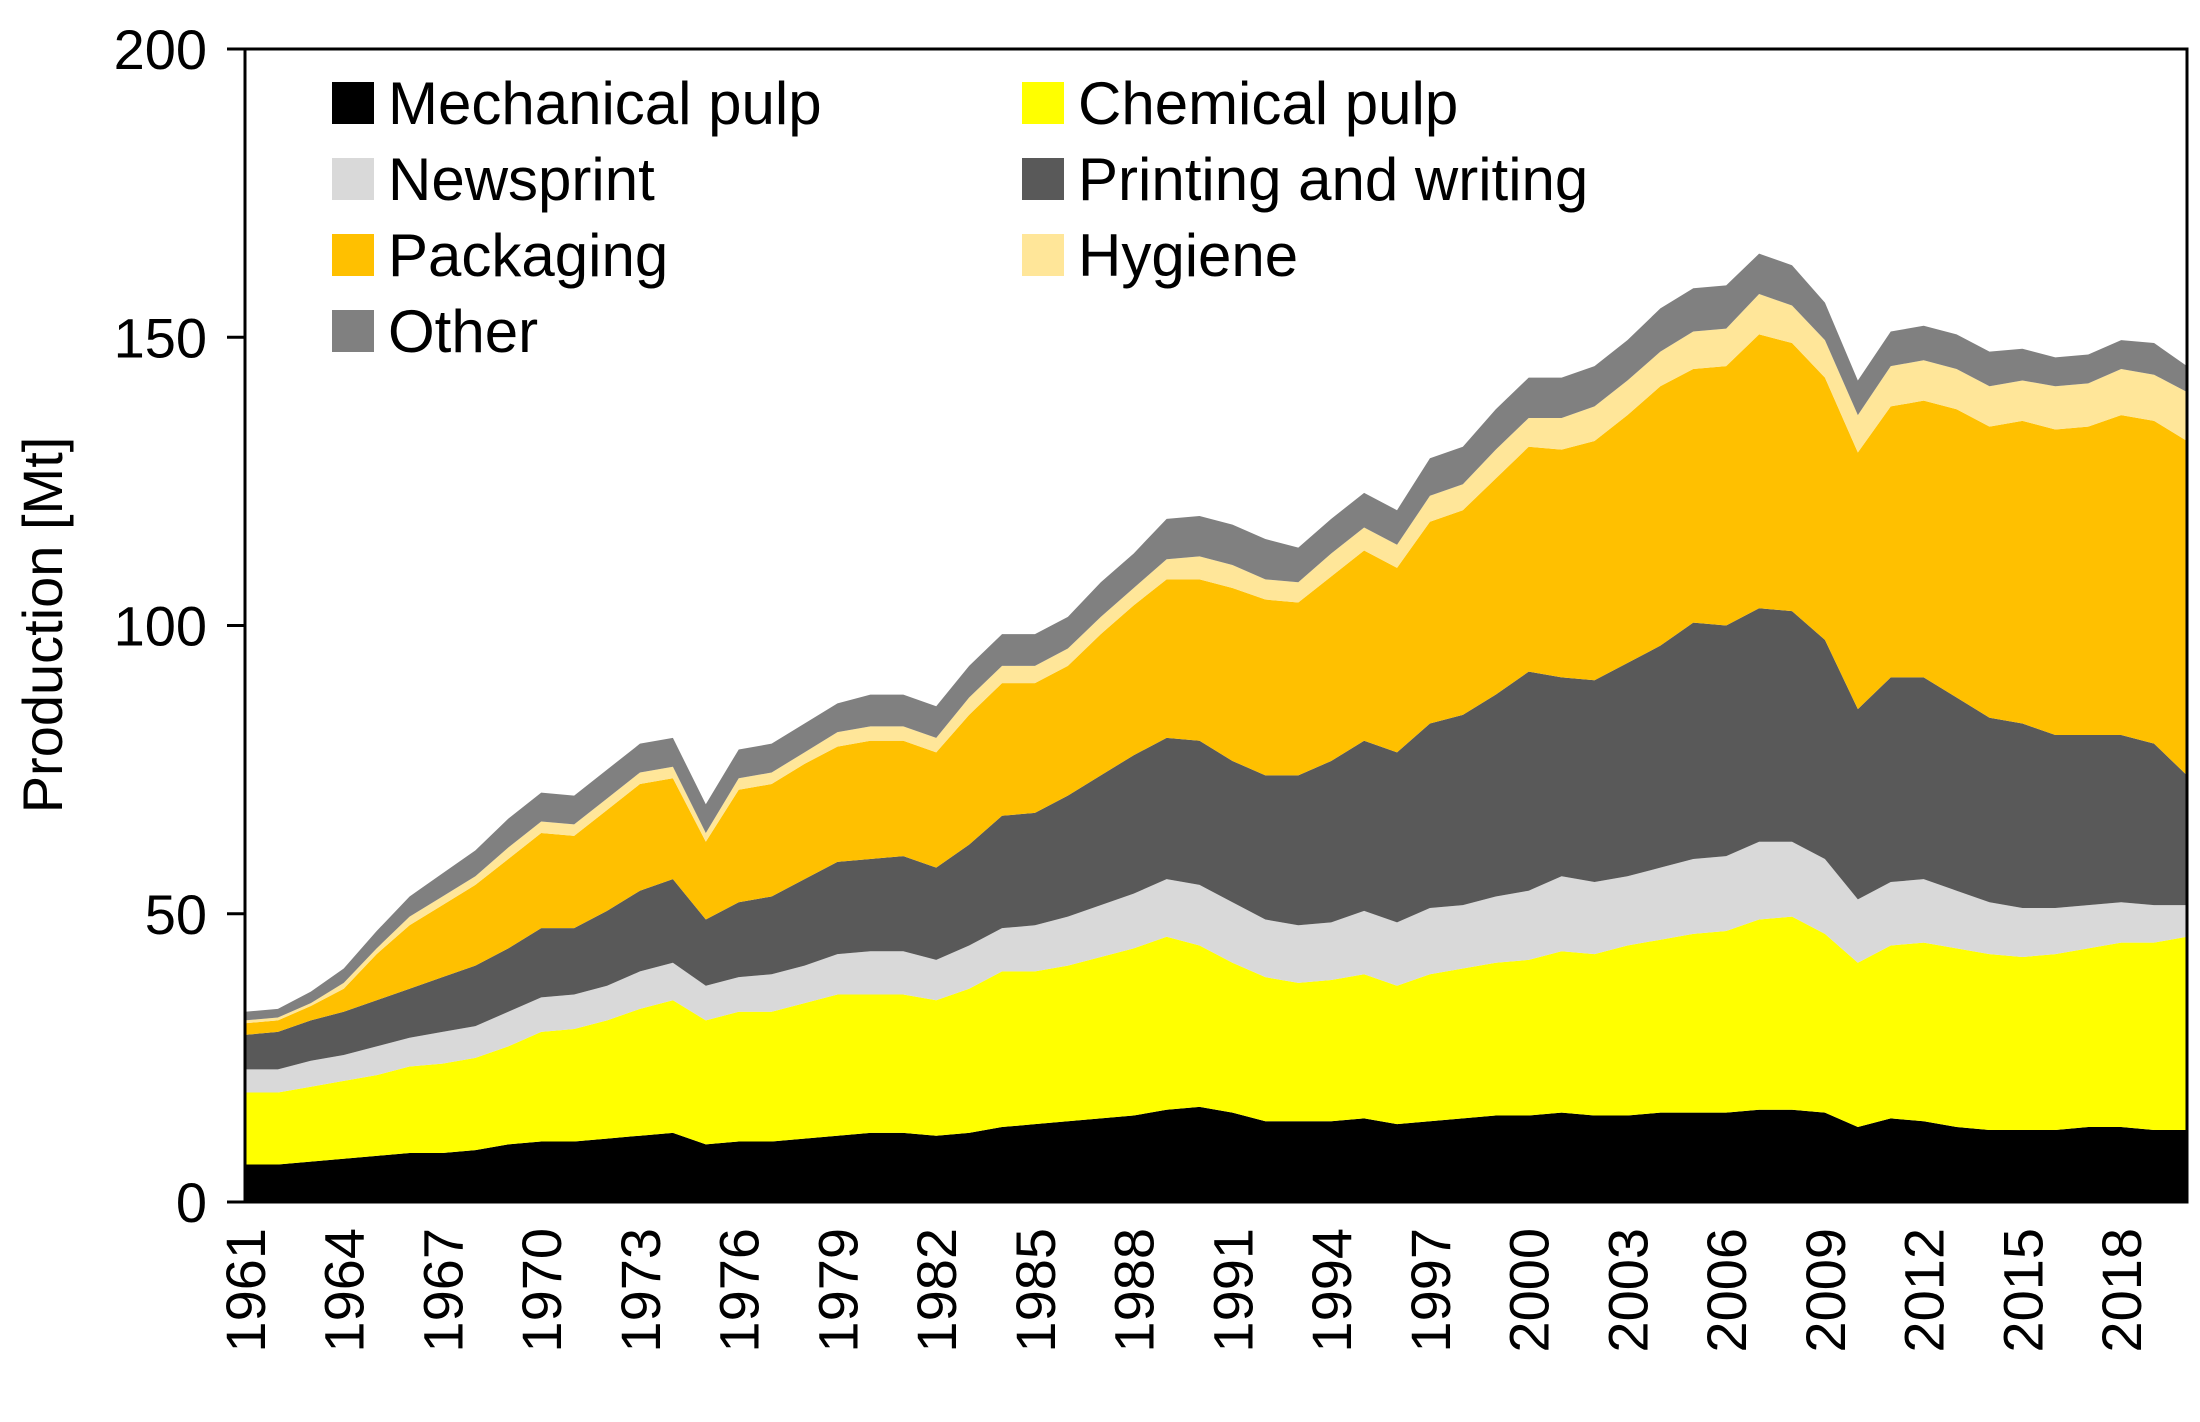  I want to click on legend-label: Chemical pulp, so click(1268, 103).